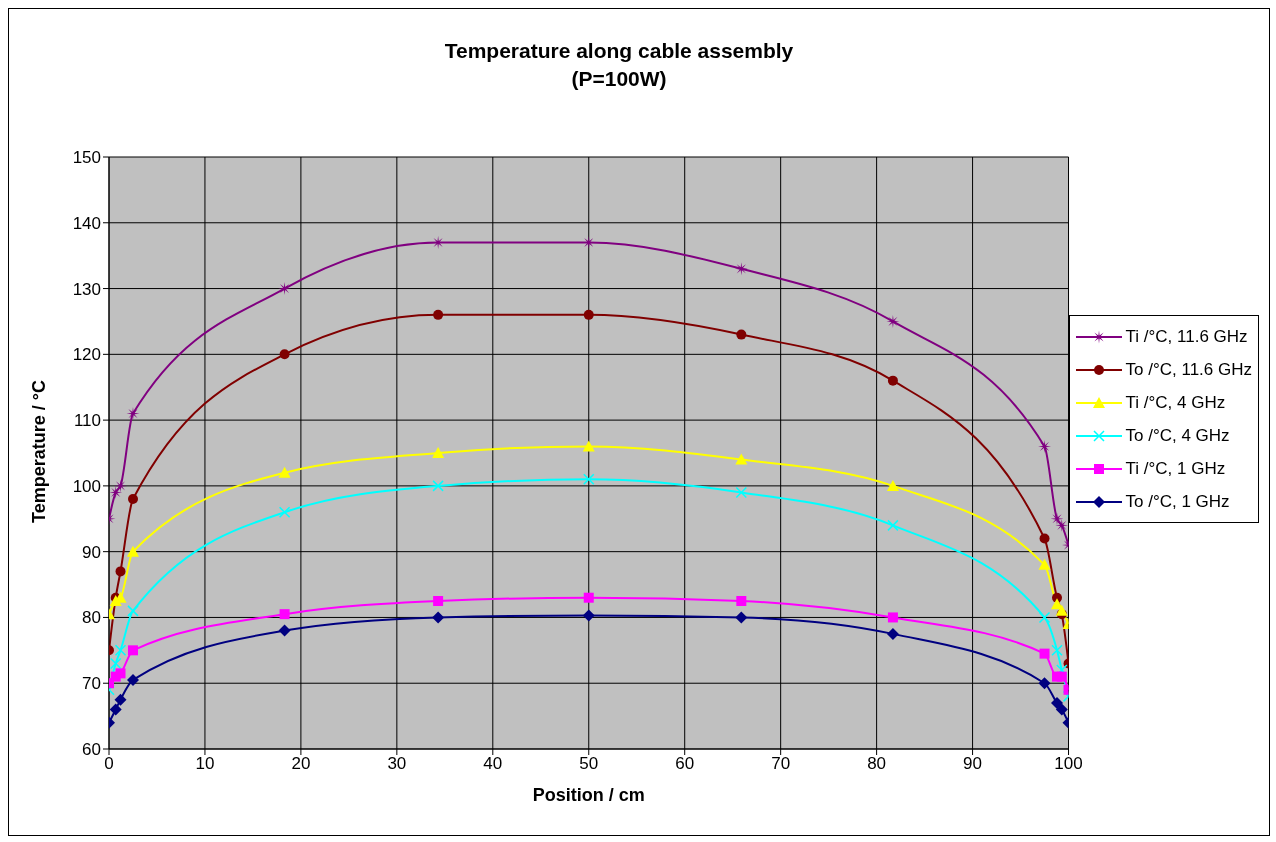 This screenshot has width=1276, height=842. What do you see at coordinates (877, 764) in the screenshot?
I see `x-tick-label: 80` at bounding box center [877, 764].